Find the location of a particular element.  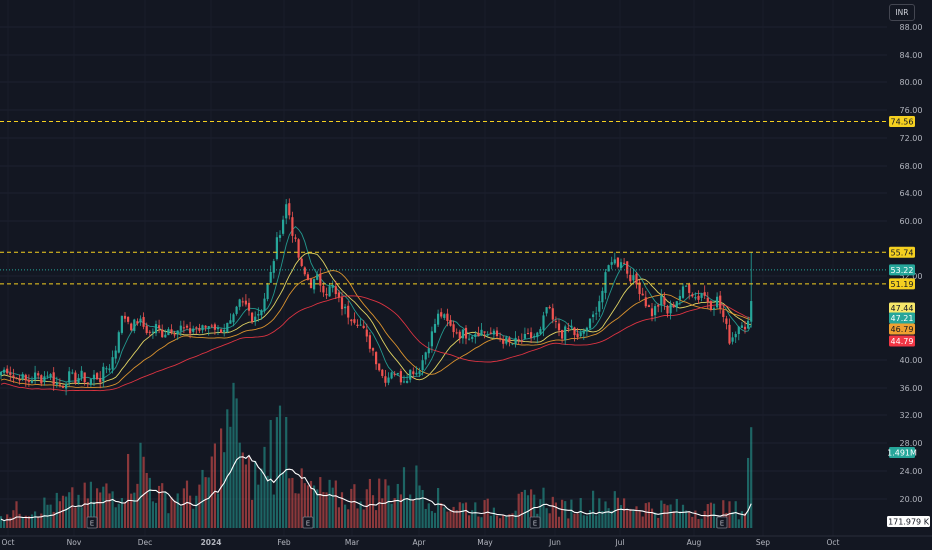

ma-tag-label: 46.79 is located at coordinates (902, 329).